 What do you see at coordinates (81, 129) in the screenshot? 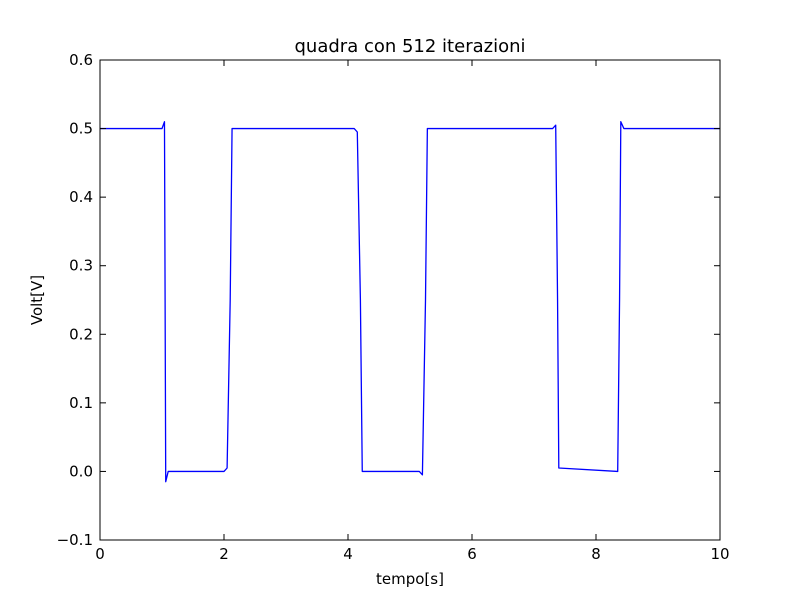
I see `y-tick-label: 0.5` at bounding box center [81, 129].